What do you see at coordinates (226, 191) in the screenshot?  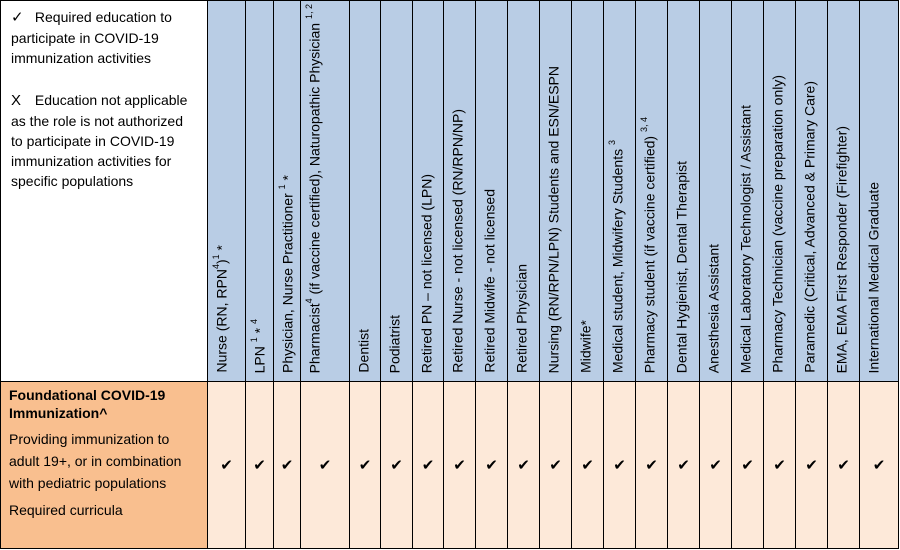 I see `column-header: Nurse (RN, RPN4)1 *` at bounding box center [226, 191].